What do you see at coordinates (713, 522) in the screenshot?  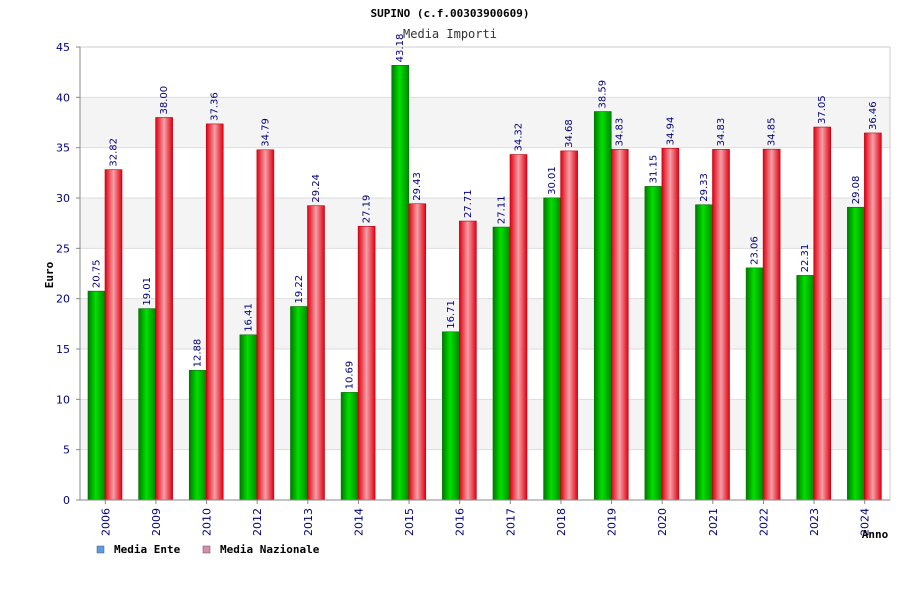 I see `x-tick-label: 2021` at bounding box center [713, 522].